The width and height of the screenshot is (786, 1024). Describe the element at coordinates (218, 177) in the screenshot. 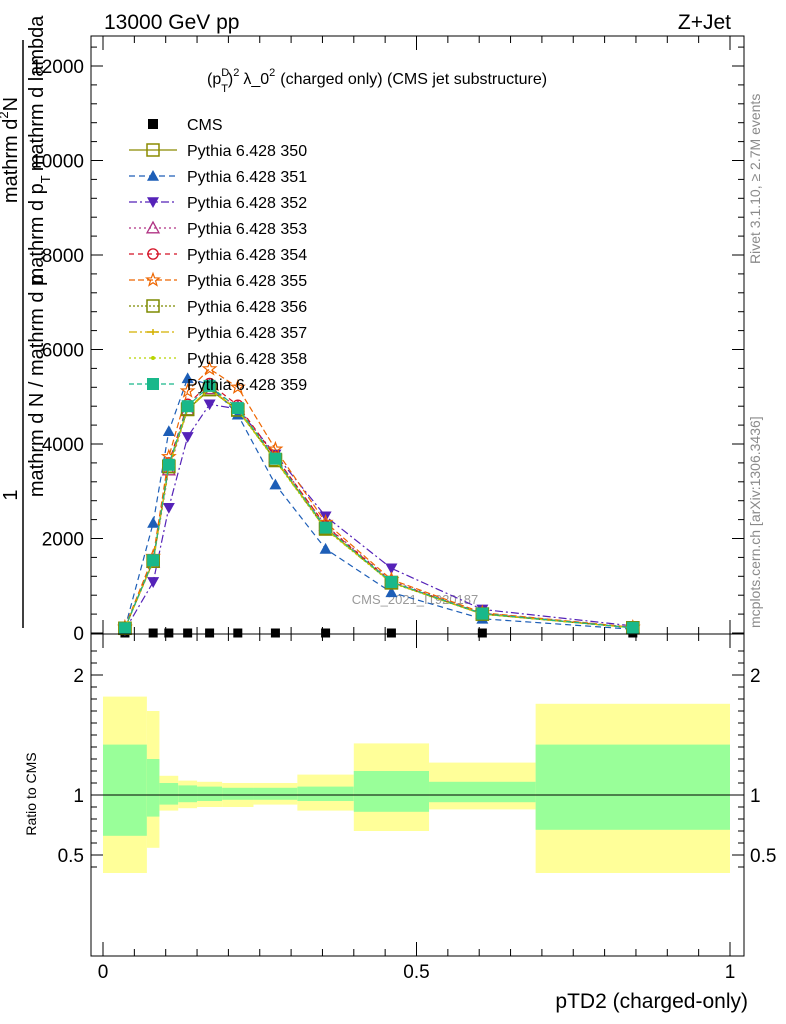

I see `legend-item: Pythia 6.428 351` at that location.